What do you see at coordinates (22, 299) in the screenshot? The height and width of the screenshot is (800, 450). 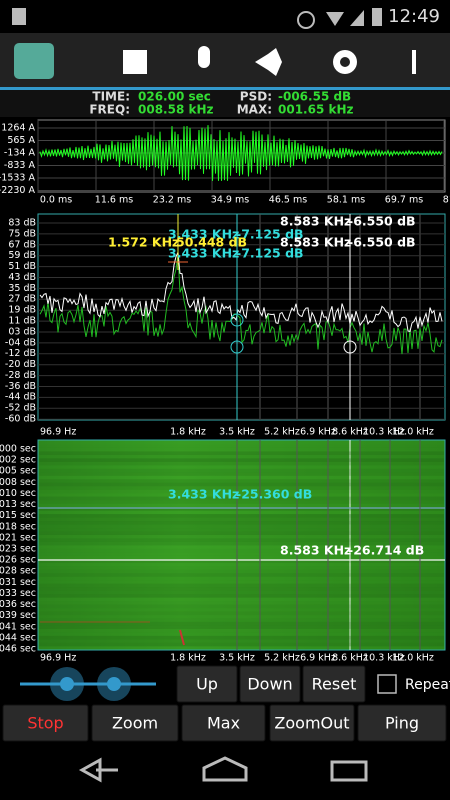 I see `y-tick-label: 27 dB` at bounding box center [22, 299].